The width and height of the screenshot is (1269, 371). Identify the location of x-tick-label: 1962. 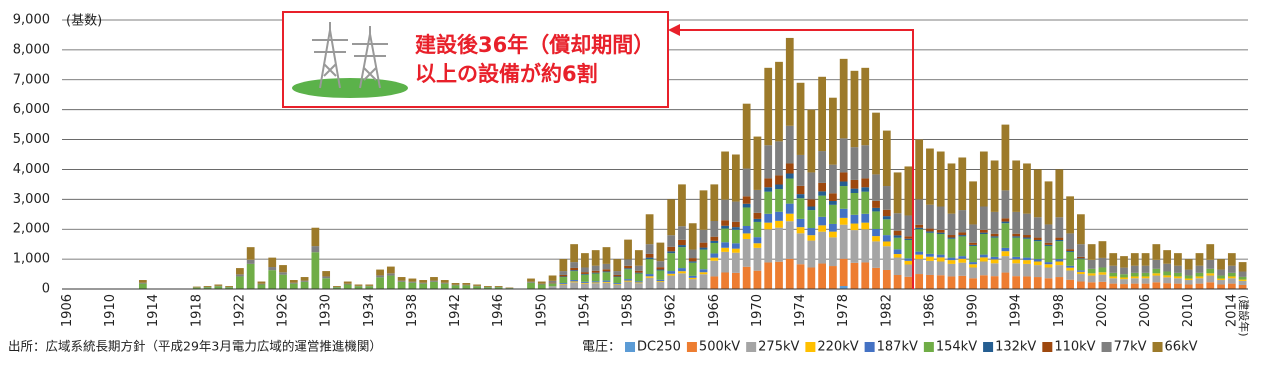
(671, 310).